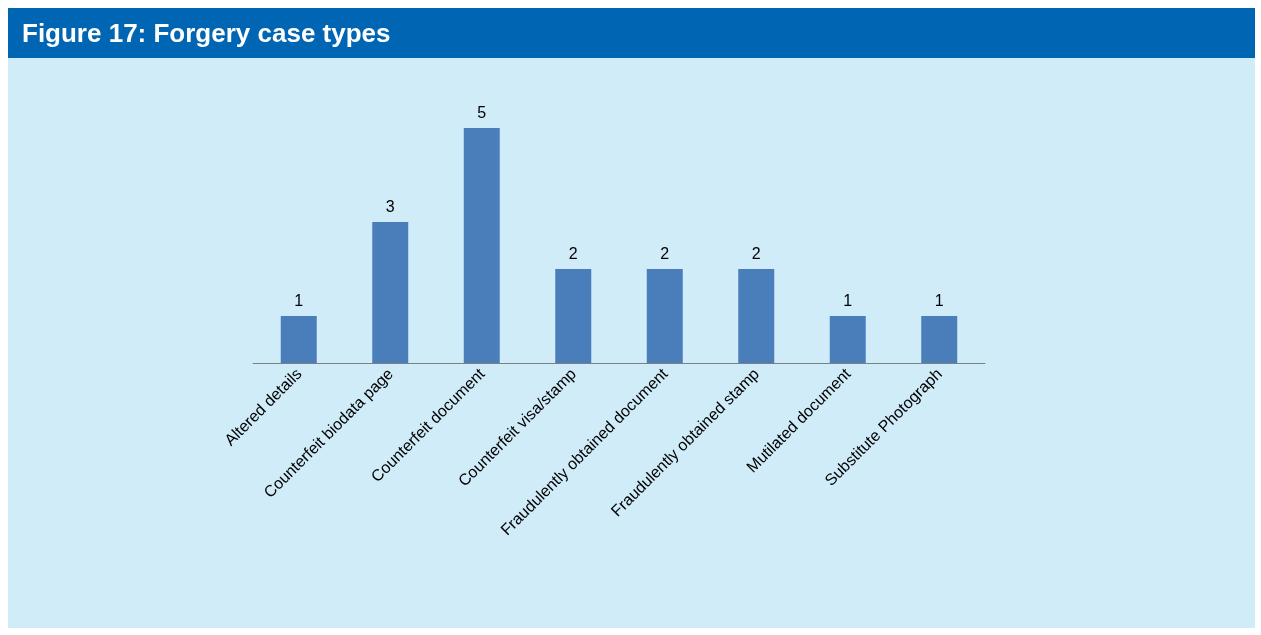 The width and height of the screenshot is (1261, 635). What do you see at coordinates (631, 33) in the screenshot?
I see `chart-title: Figure 17: Forgery case types` at bounding box center [631, 33].